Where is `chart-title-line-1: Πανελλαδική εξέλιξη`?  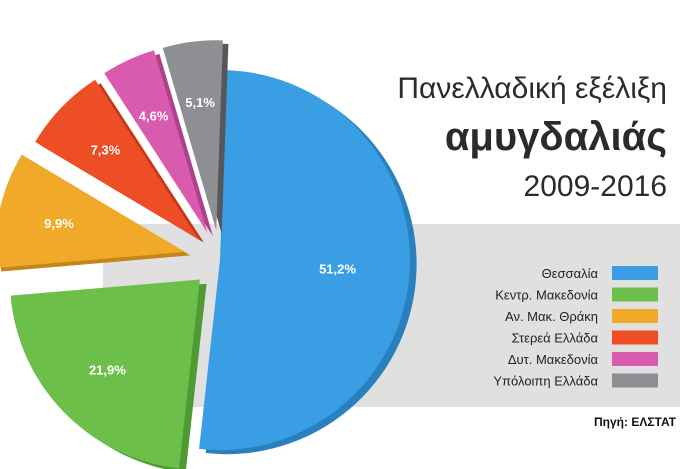
chart-title-line-1: Πανελλαδική εξέλιξη is located at coordinates (532, 88).